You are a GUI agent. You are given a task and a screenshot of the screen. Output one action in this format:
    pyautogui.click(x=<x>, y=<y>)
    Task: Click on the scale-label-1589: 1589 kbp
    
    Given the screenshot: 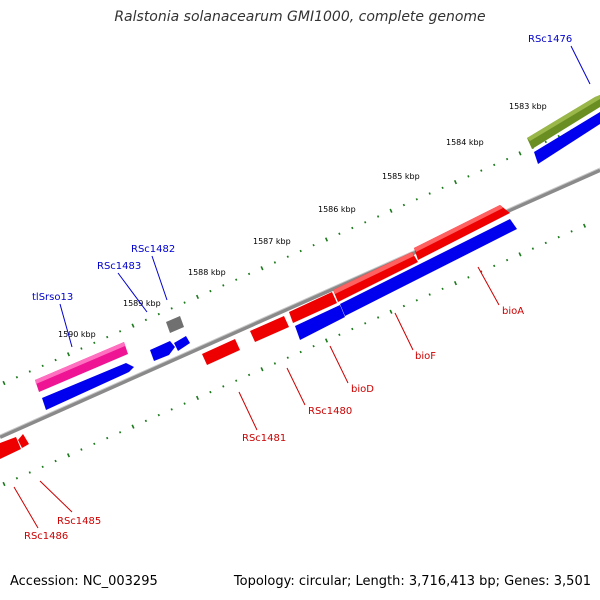 What is the action you would take?
    pyautogui.click(x=142, y=303)
    